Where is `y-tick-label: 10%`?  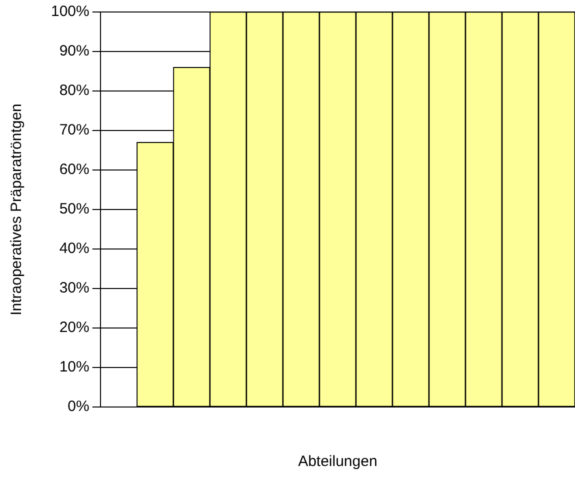 y-tick-label: 10% is located at coordinates (74, 367).